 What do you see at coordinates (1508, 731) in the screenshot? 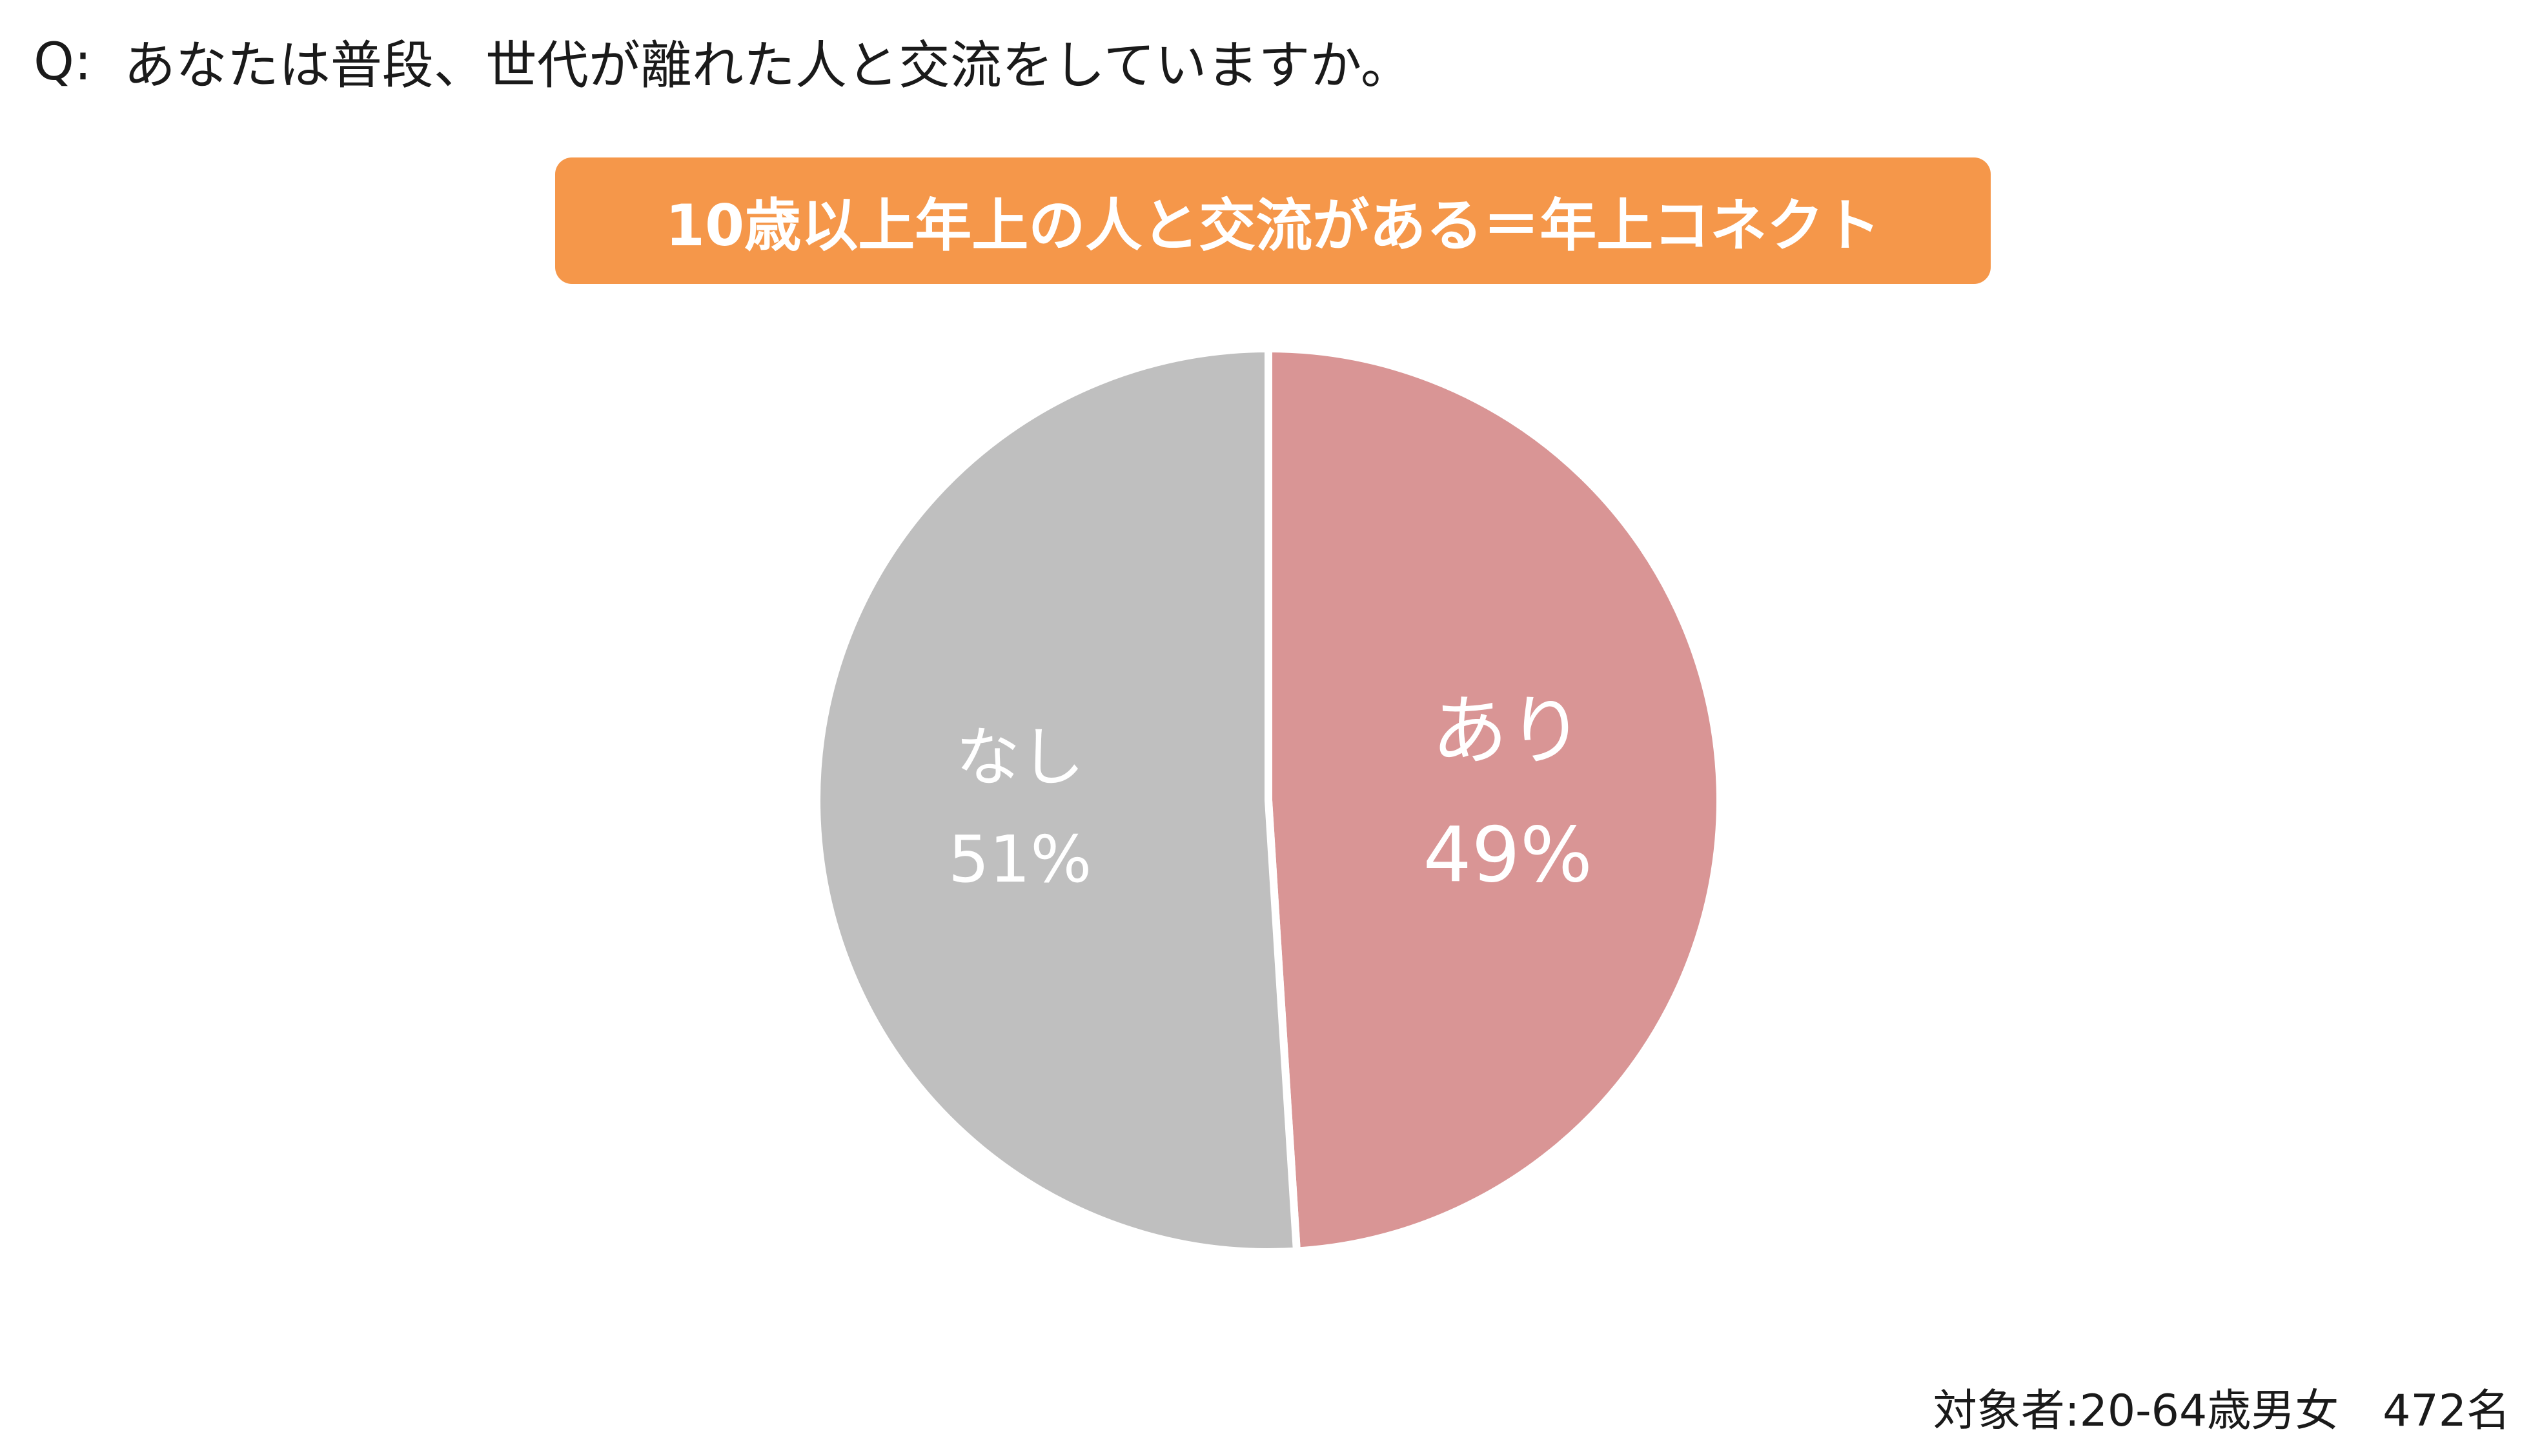
I see `slice-label-yes: あり` at bounding box center [1508, 731].